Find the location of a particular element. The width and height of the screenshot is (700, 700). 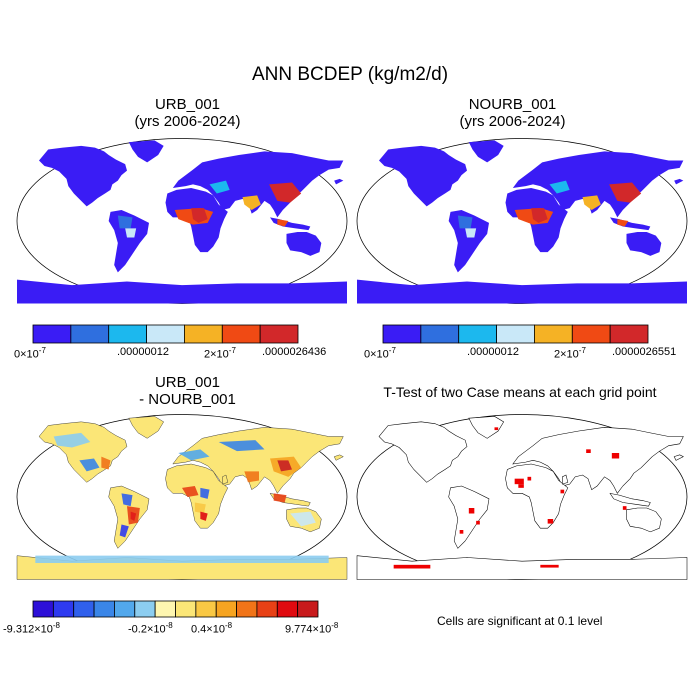

diff-colorbar-max-label: 9.774×10⁻⁸ is located at coordinates (312, 628).